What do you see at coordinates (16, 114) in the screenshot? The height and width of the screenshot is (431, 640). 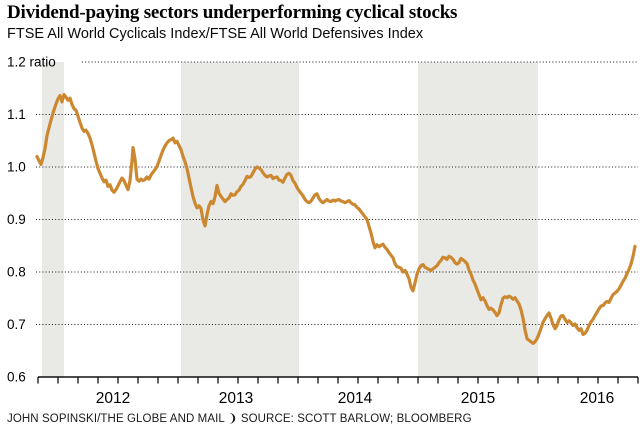 I see `y-axis-label: 1.1` at bounding box center [16, 114].